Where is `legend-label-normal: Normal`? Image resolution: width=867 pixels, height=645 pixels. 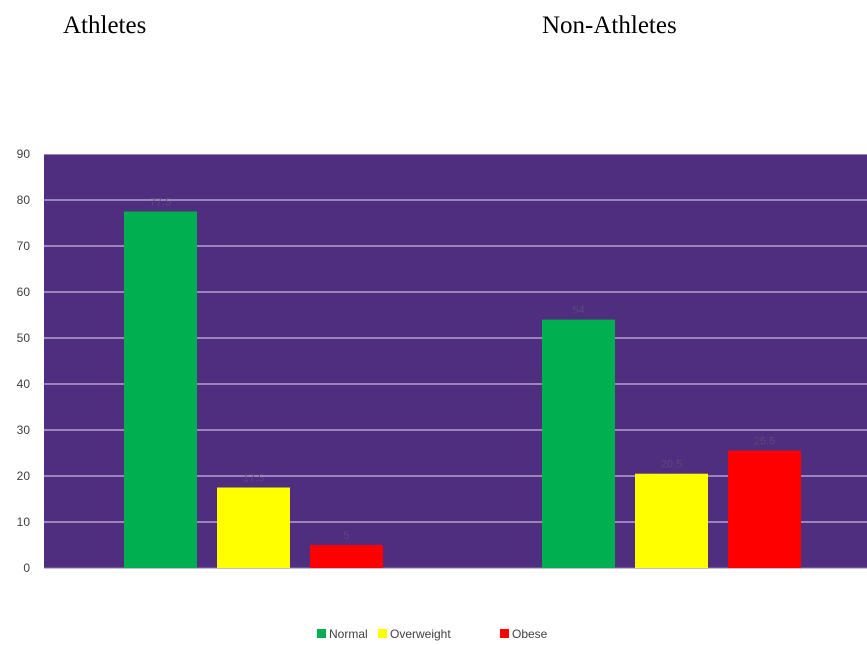
legend-label-normal: Normal is located at coordinates (348, 634).